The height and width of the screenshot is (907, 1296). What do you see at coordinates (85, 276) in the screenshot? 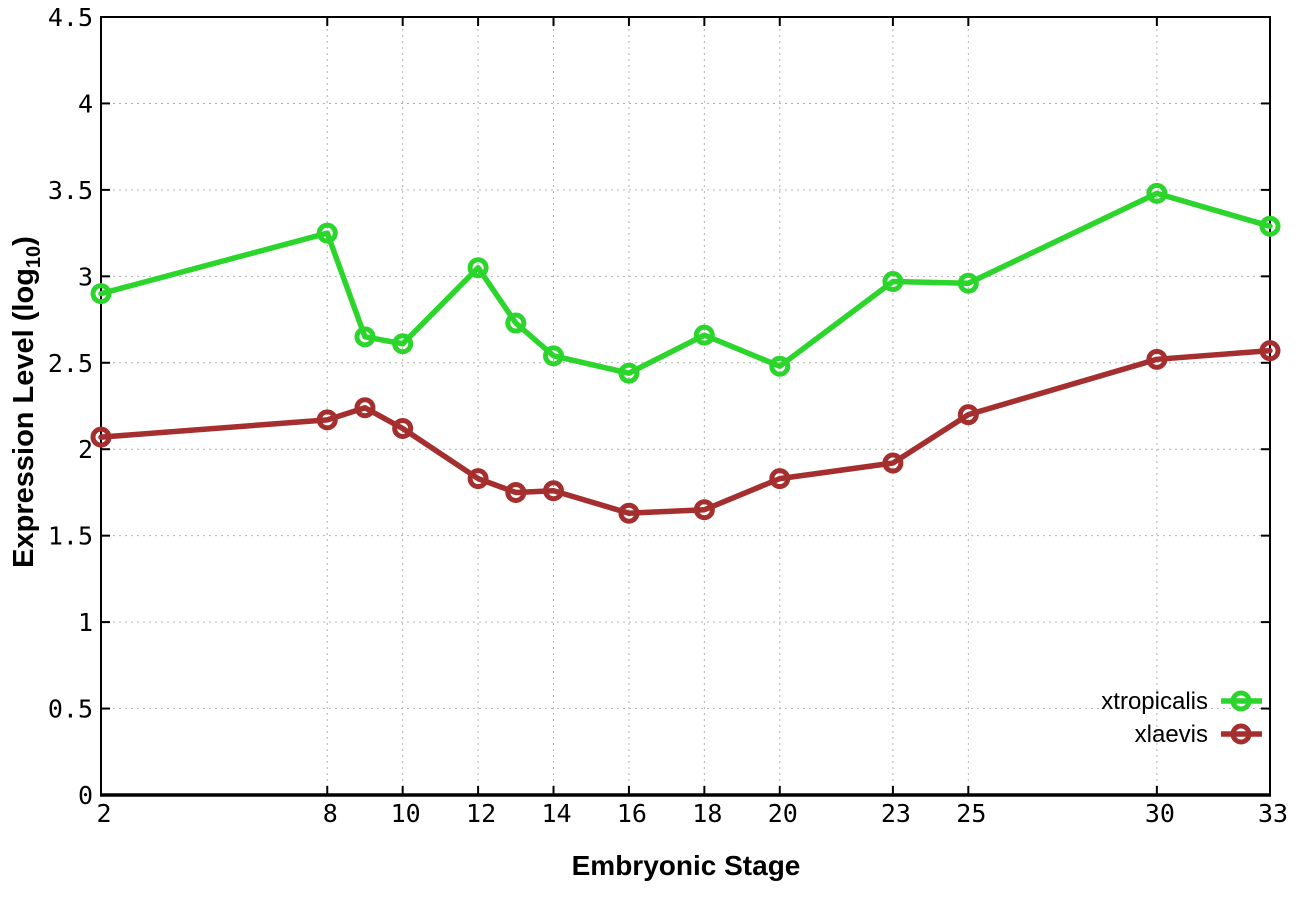
I see `y-tick-label: 3` at bounding box center [85, 276].